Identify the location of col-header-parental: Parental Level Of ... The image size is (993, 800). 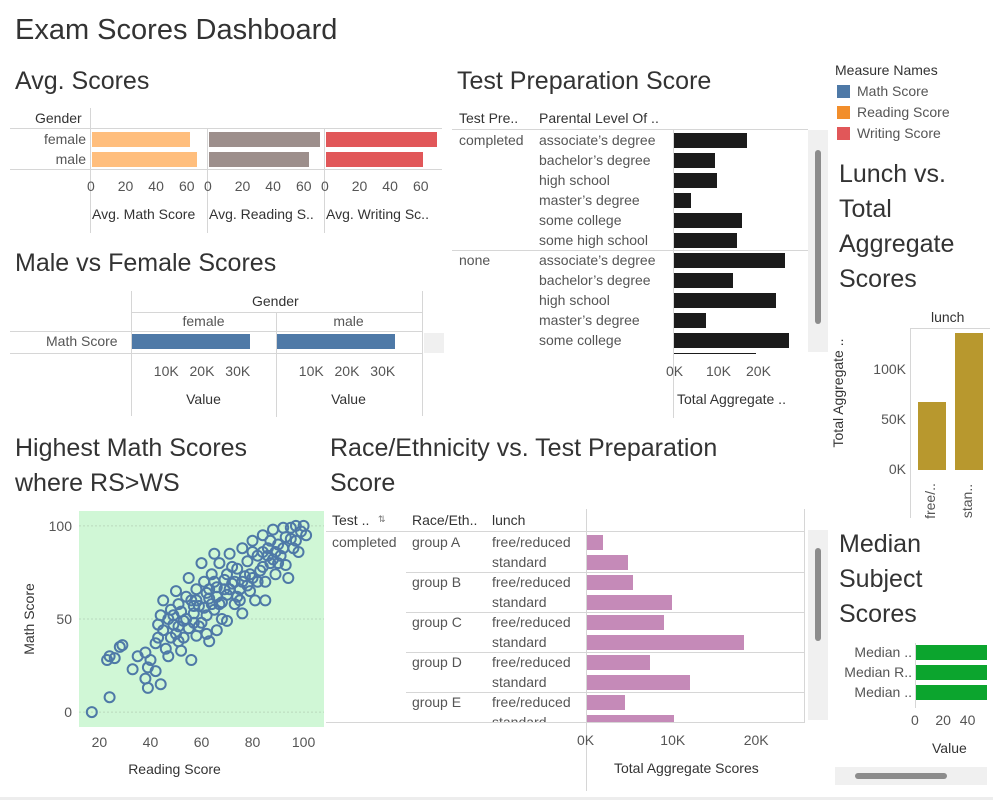
(599, 118).